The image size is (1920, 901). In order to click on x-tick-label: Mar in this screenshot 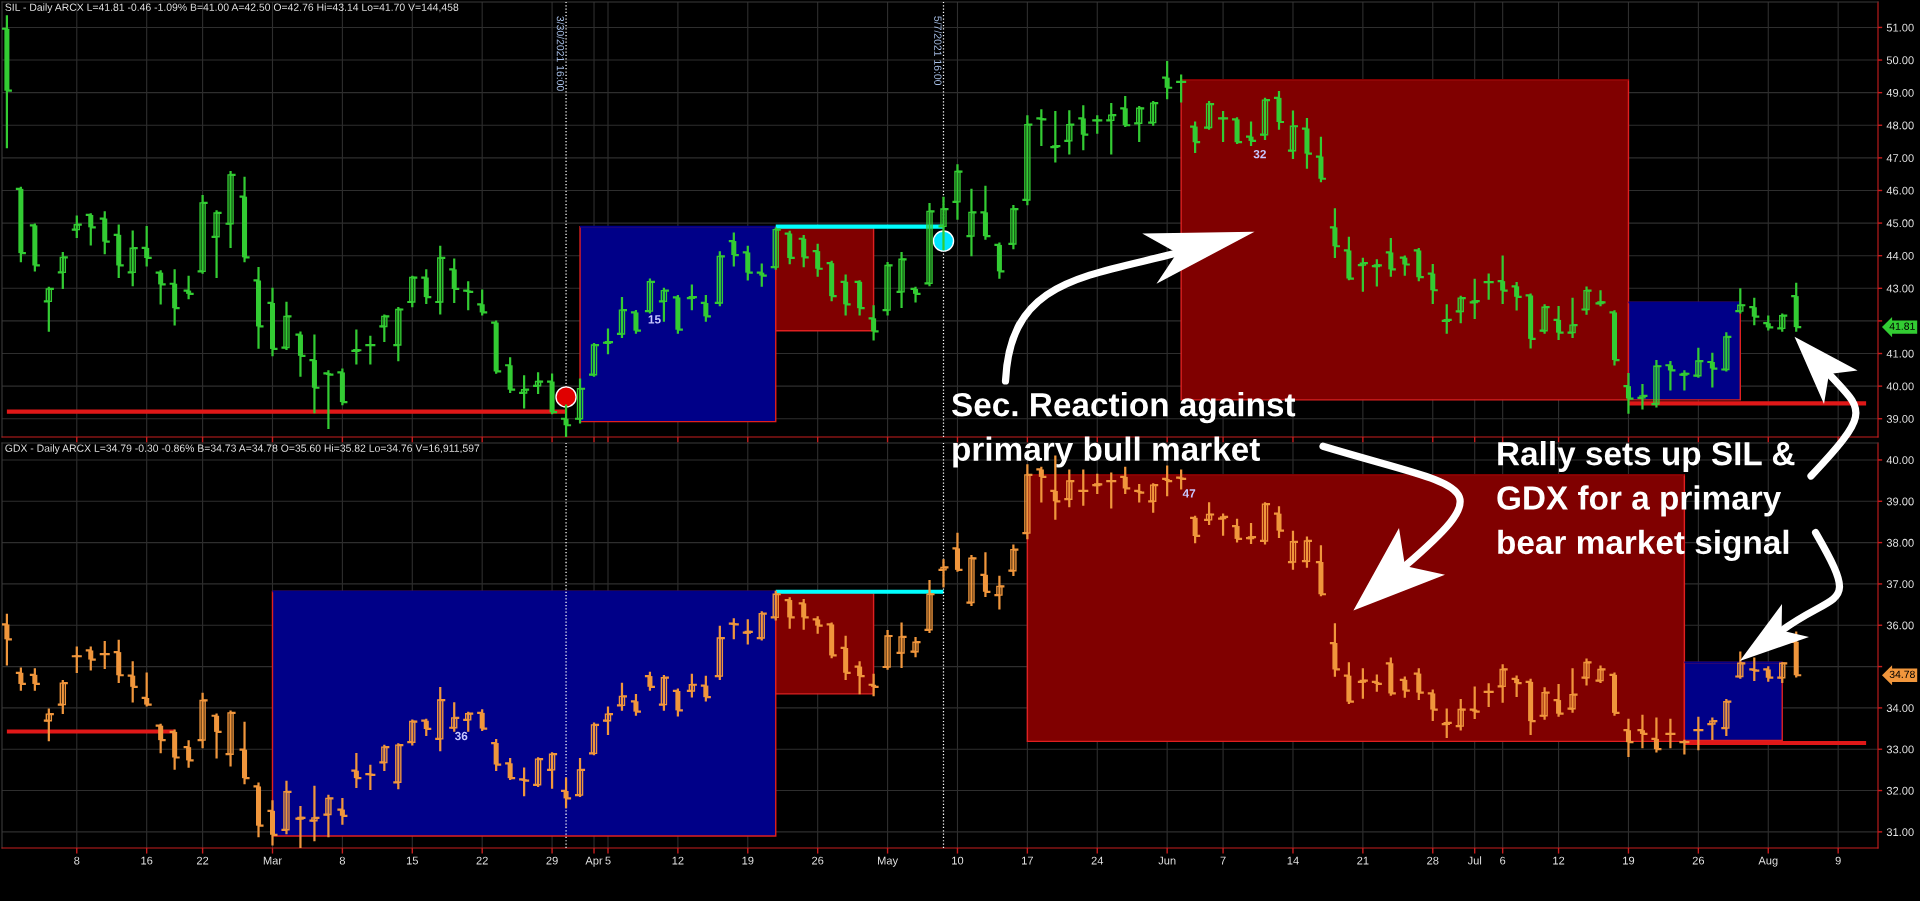, I will do `click(272, 860)`.